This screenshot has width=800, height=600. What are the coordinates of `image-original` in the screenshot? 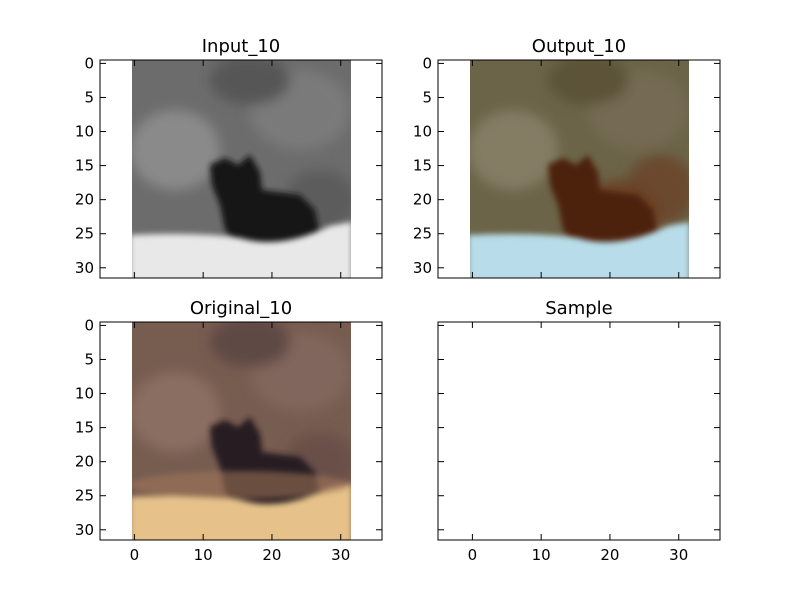 It's located at (241, 431).